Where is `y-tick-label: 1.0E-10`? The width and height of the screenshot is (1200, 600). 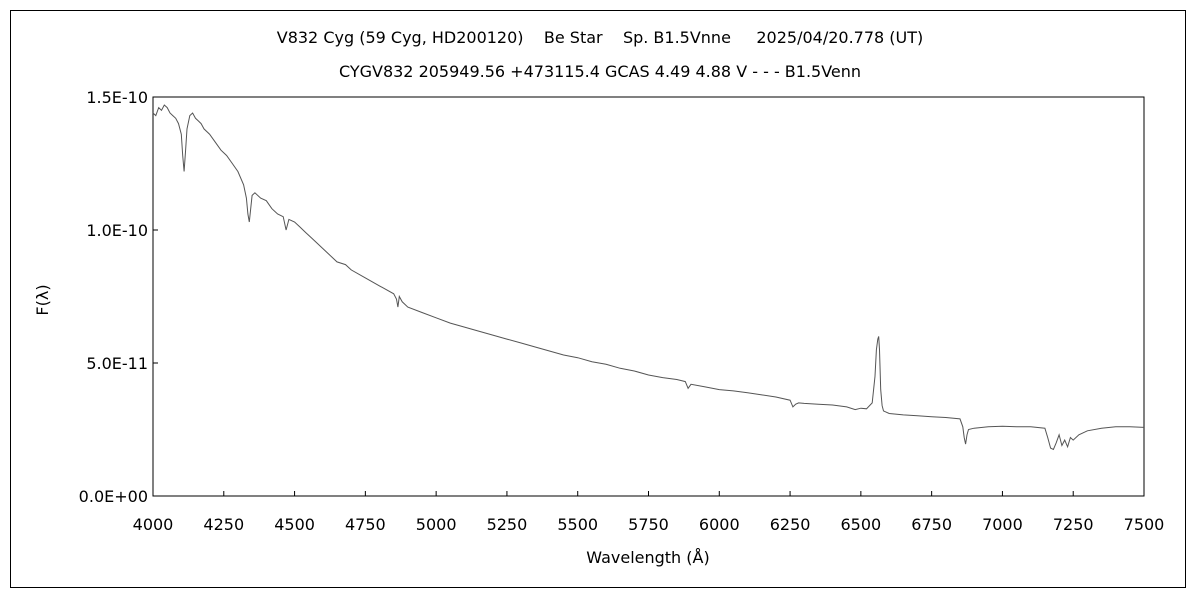 y-tick-label: 1.0E-10 is located at coordinates (117, 230).